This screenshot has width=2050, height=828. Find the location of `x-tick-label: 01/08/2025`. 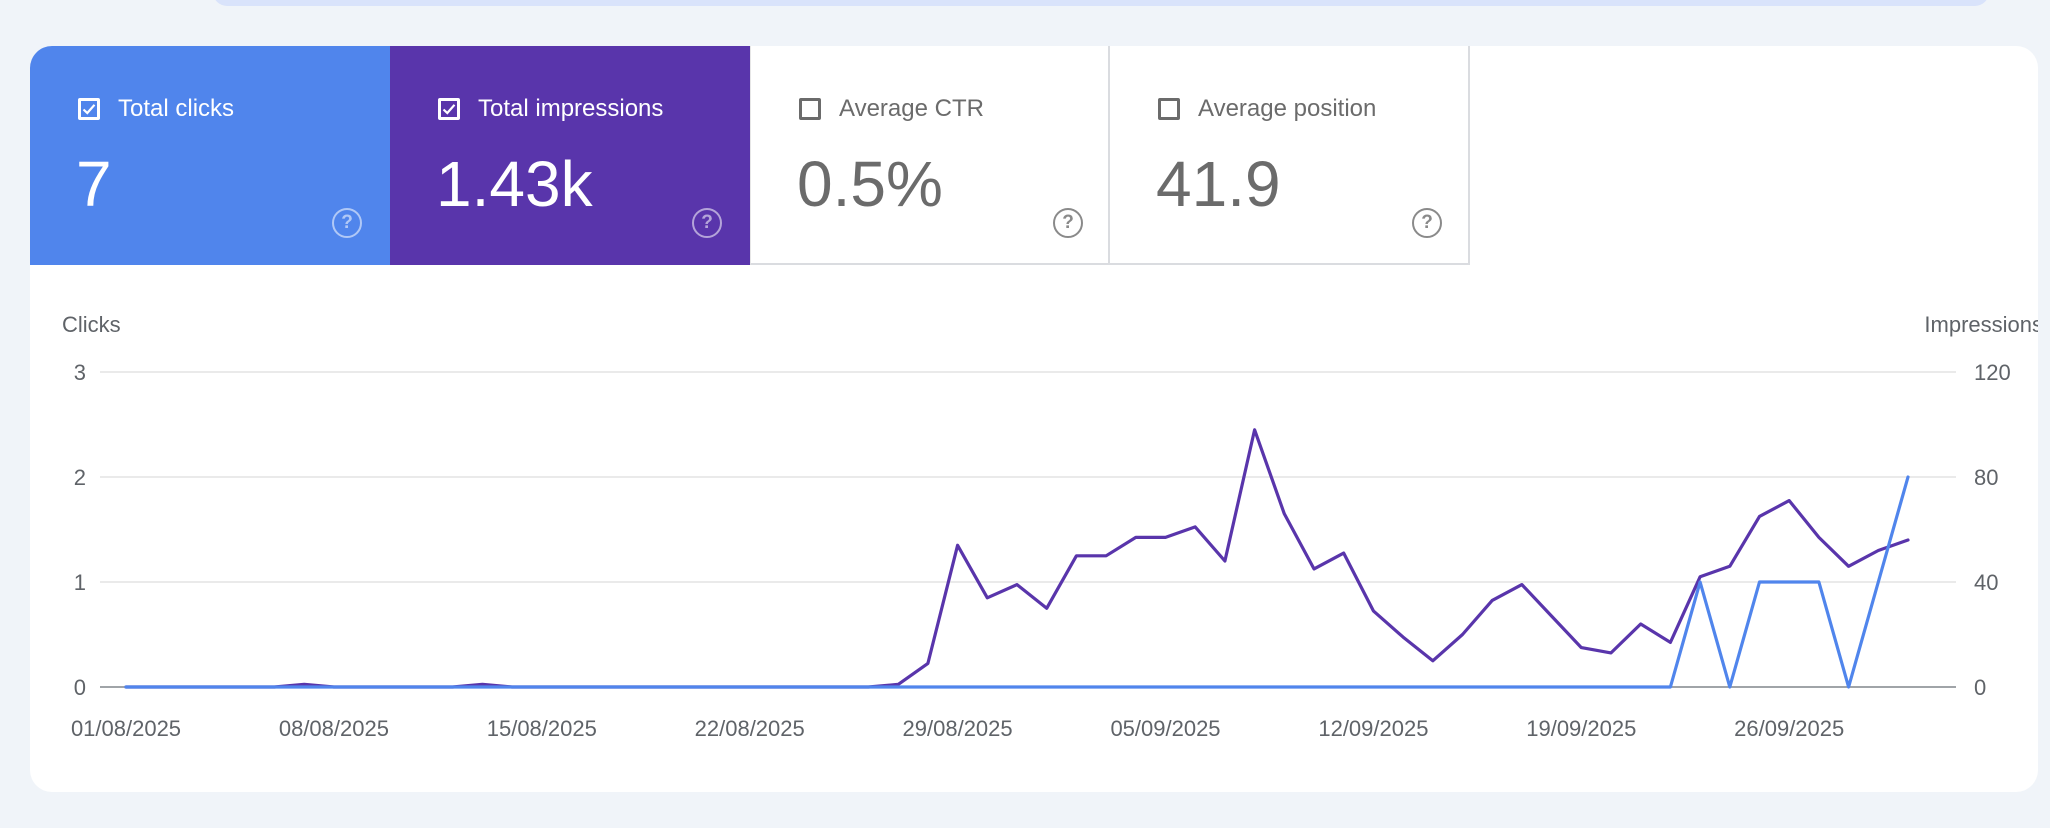

x-tick-label: 01/08/2025 is located at coordinates (126, 728).